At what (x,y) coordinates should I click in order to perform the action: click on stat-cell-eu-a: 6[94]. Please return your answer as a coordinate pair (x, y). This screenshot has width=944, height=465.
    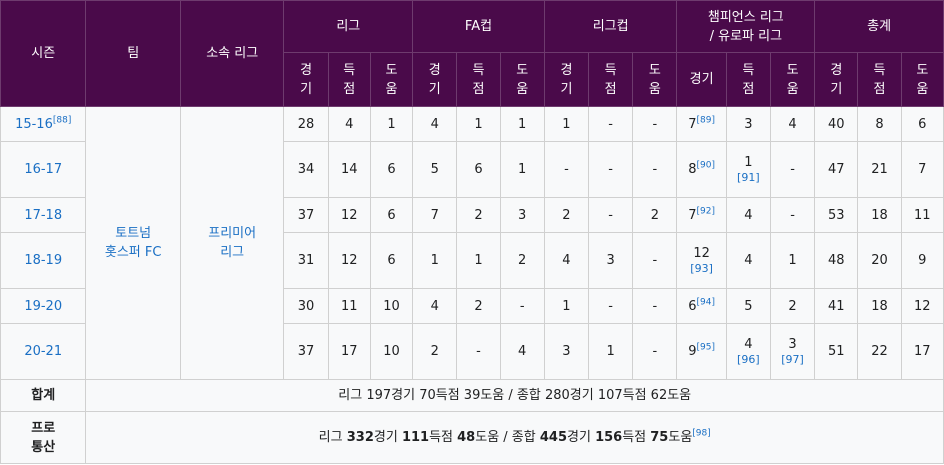
    Looking at the image, I should click on (701, 306).